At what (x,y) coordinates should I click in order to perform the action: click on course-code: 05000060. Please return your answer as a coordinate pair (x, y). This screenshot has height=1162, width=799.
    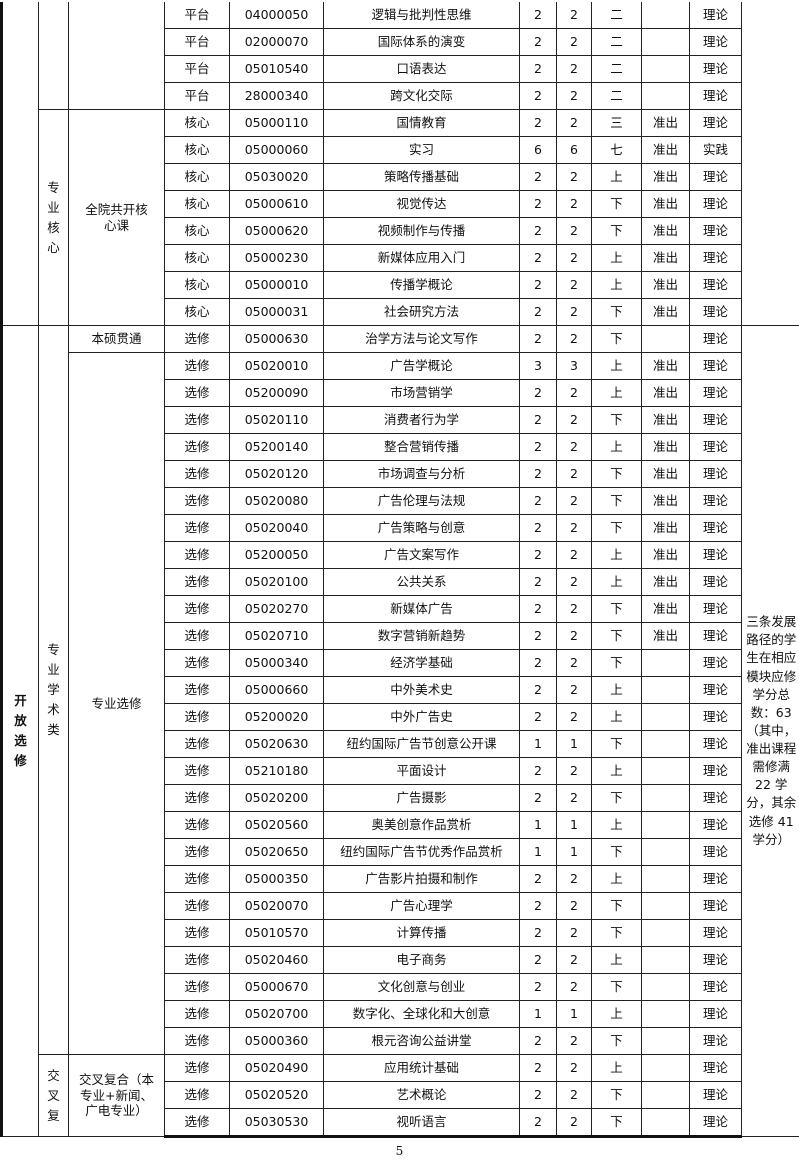
    Looking at the image, I should click on (276, 150).